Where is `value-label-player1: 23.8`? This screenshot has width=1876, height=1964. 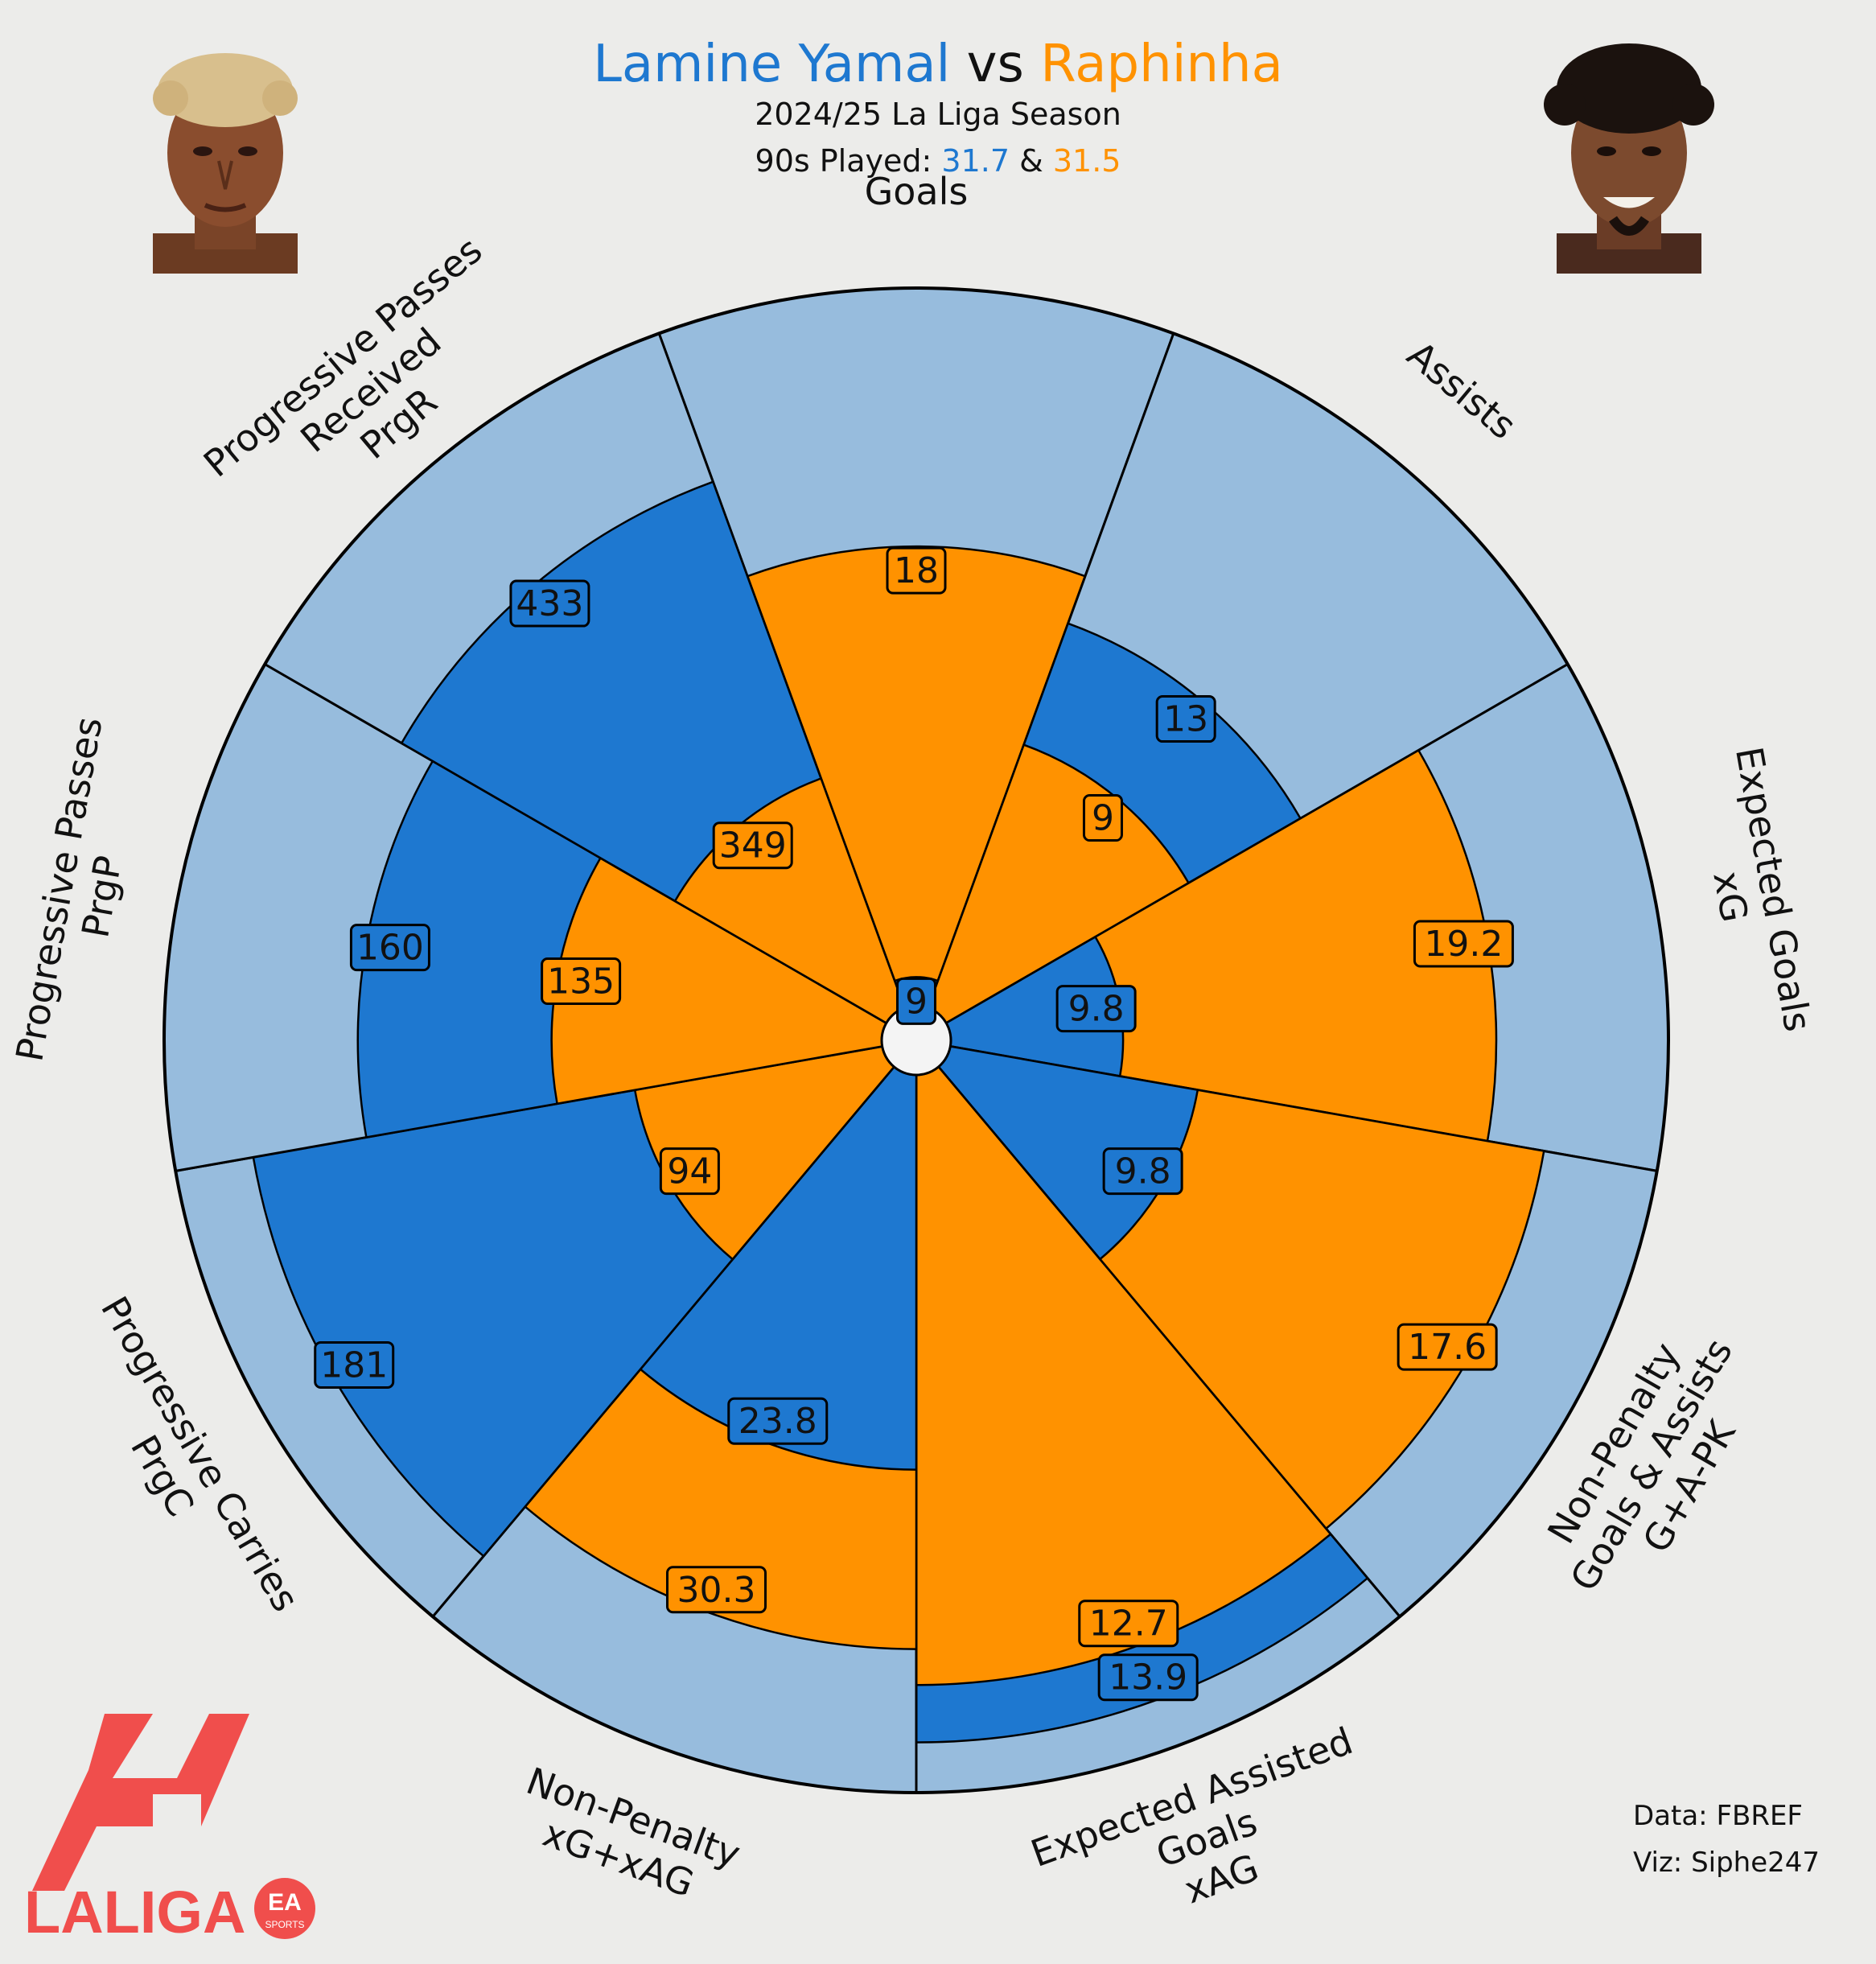 value-label-player1: 23.8 is located at coordinates (778, 1421).